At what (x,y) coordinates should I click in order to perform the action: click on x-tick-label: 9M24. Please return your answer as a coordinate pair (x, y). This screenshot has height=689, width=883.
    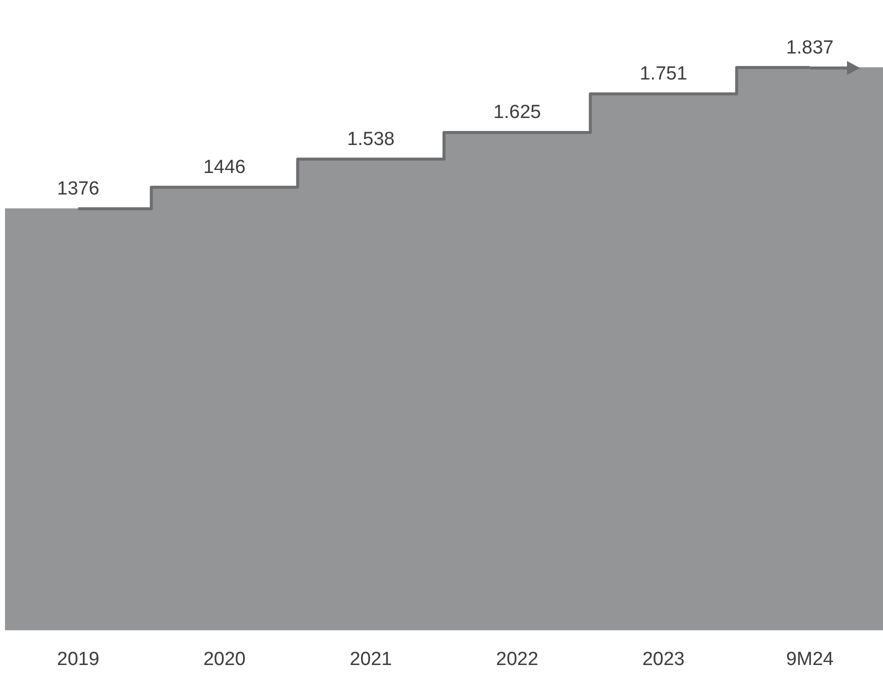
    Looking at the image, I should click on (810, 659).